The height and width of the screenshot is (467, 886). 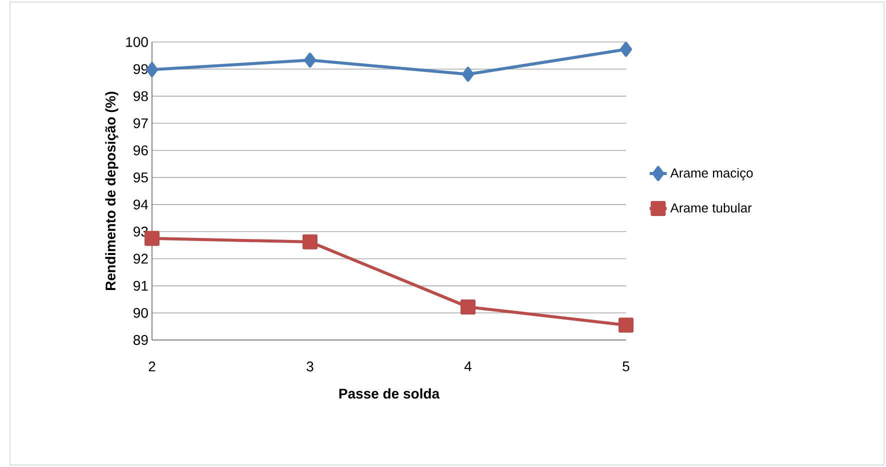 I want to click on x-tick-label: 3, so click(x=310, y=367).